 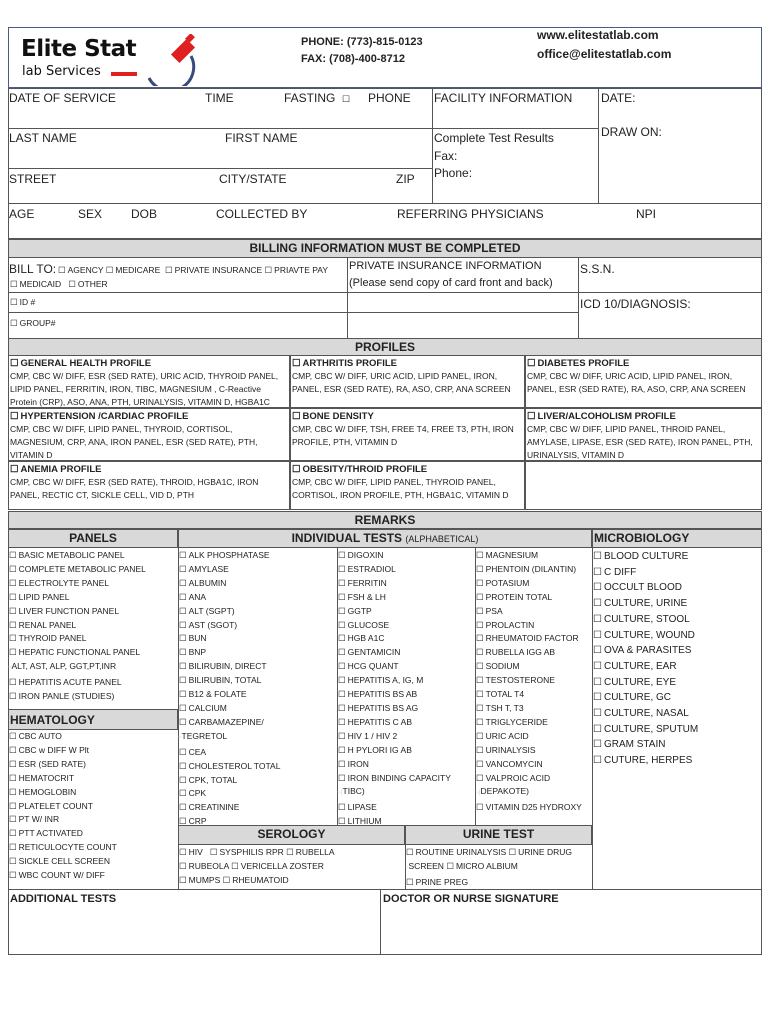 I want to click on id-field: ID #, so click(x=23, y=302).